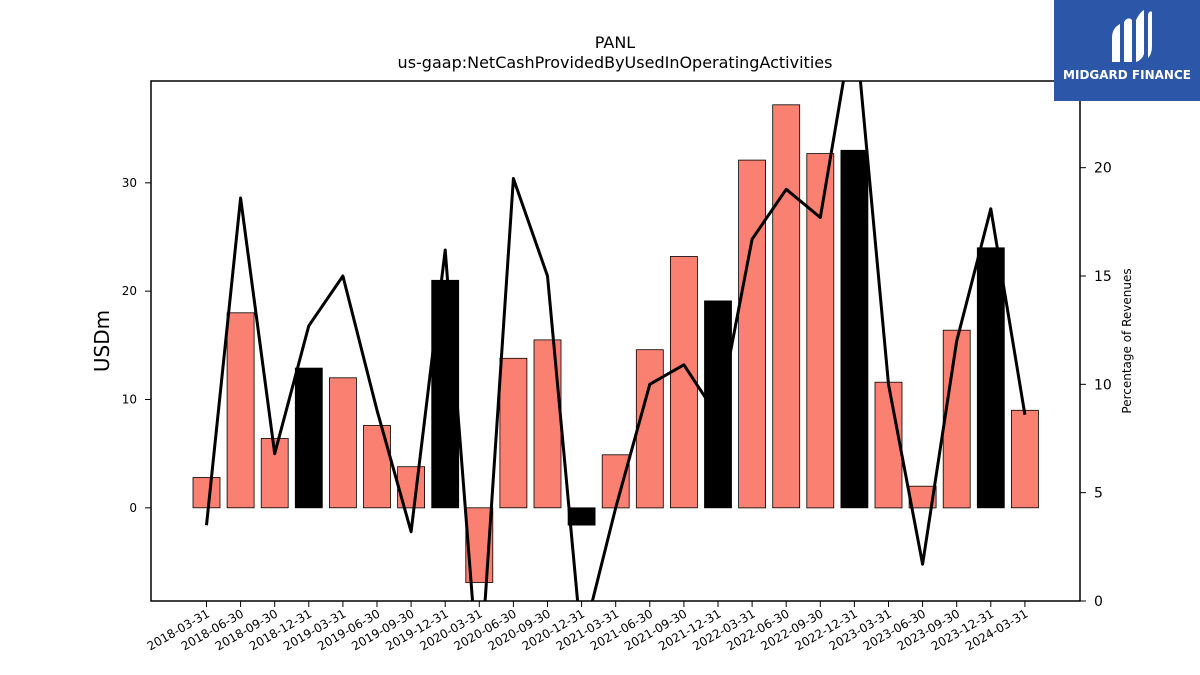  I want to click on y2-axis-label: Percentage of Revenues, so click(1127, 340).